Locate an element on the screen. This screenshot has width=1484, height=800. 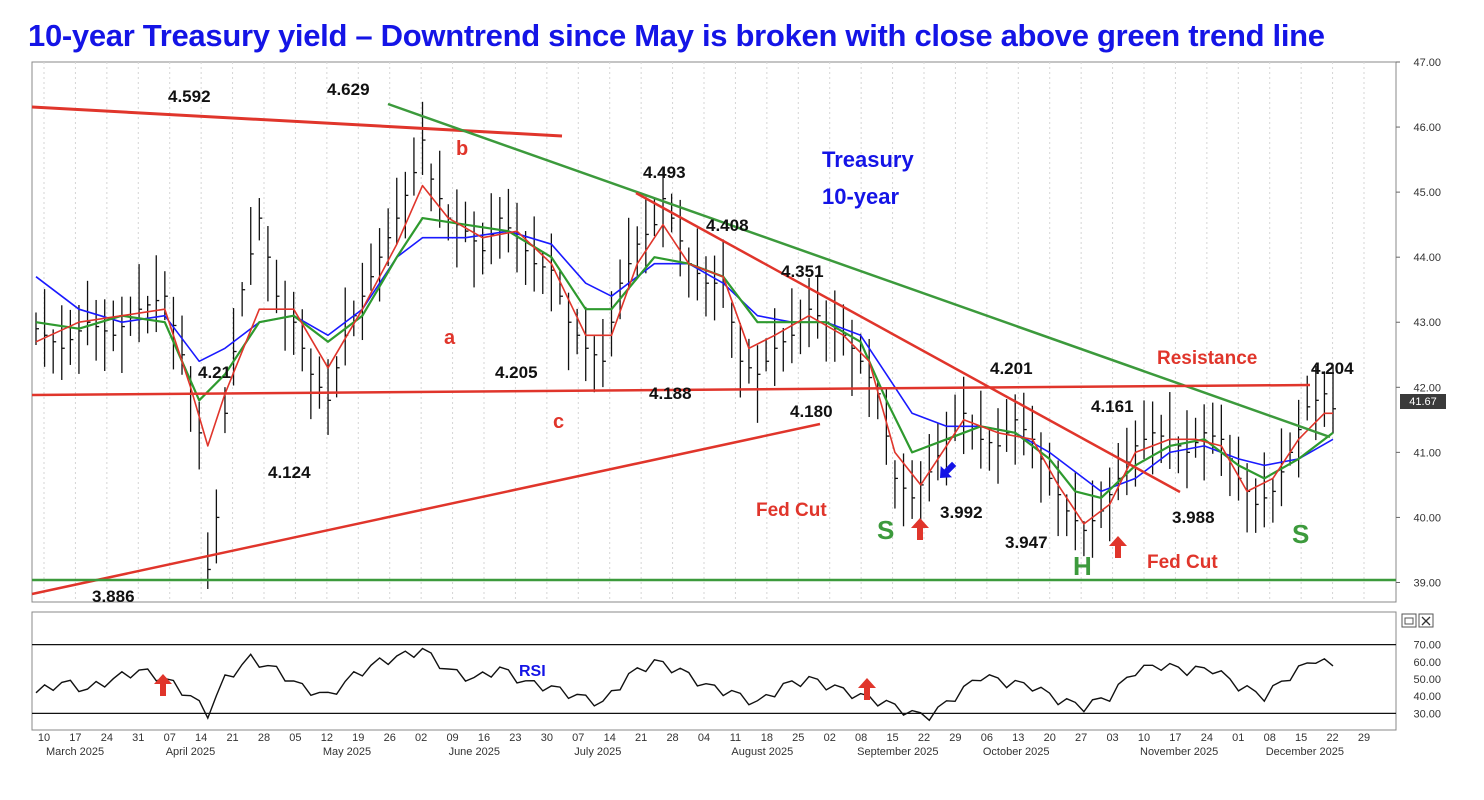
fed-cut-label-1: Fed Cut is located at coordinates (791, 510).